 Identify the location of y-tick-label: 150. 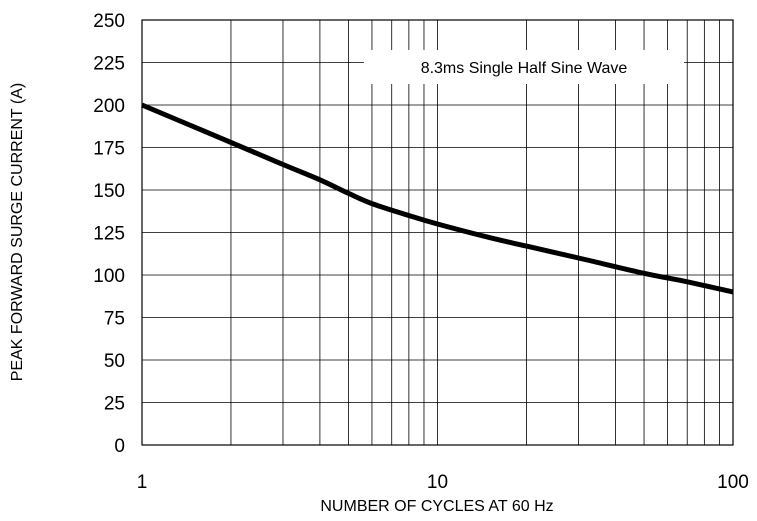
(109, 191).